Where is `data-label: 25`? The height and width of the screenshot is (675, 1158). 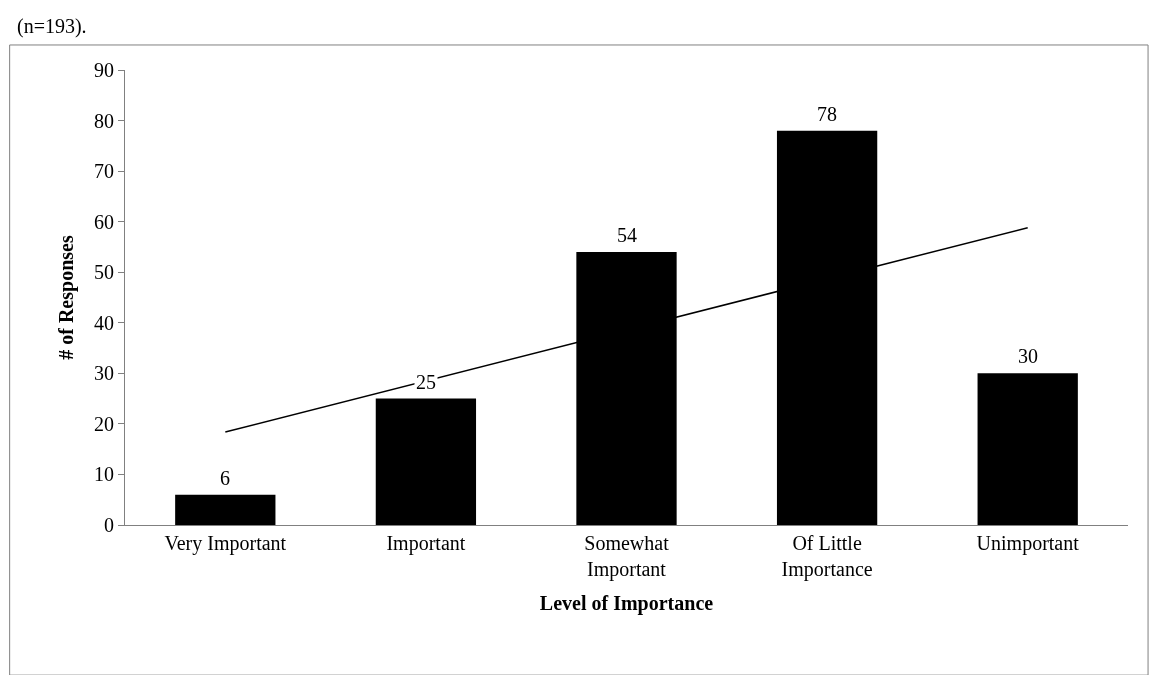 data-label: 25 is located at coordinates (426, 382).